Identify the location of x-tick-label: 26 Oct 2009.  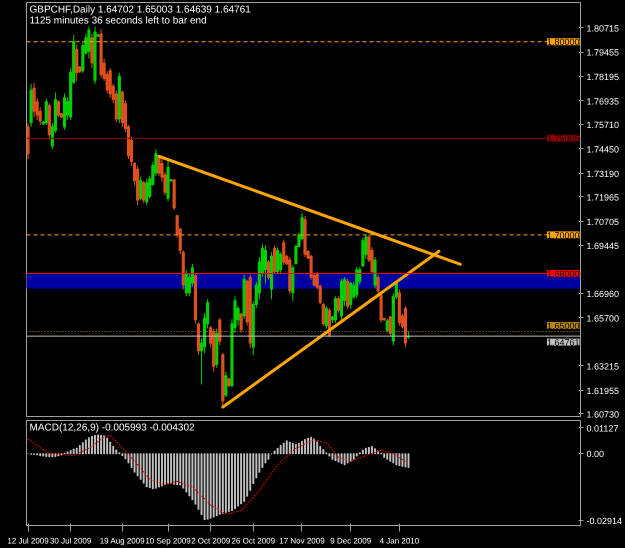
(253, 541).